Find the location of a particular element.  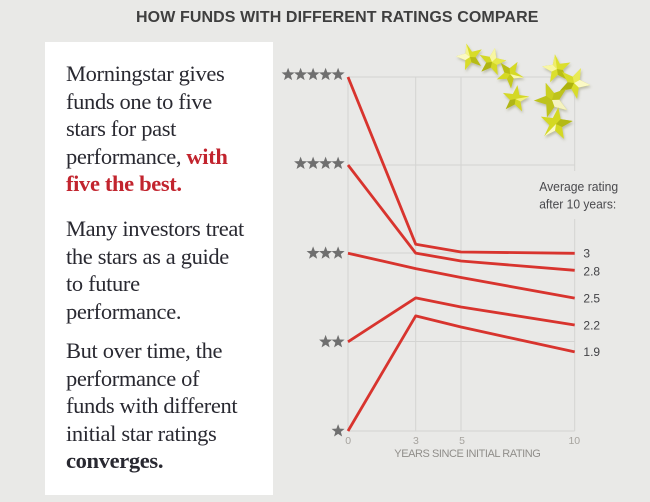

svg-text: 1.9 is located at coordinates (591, 352).